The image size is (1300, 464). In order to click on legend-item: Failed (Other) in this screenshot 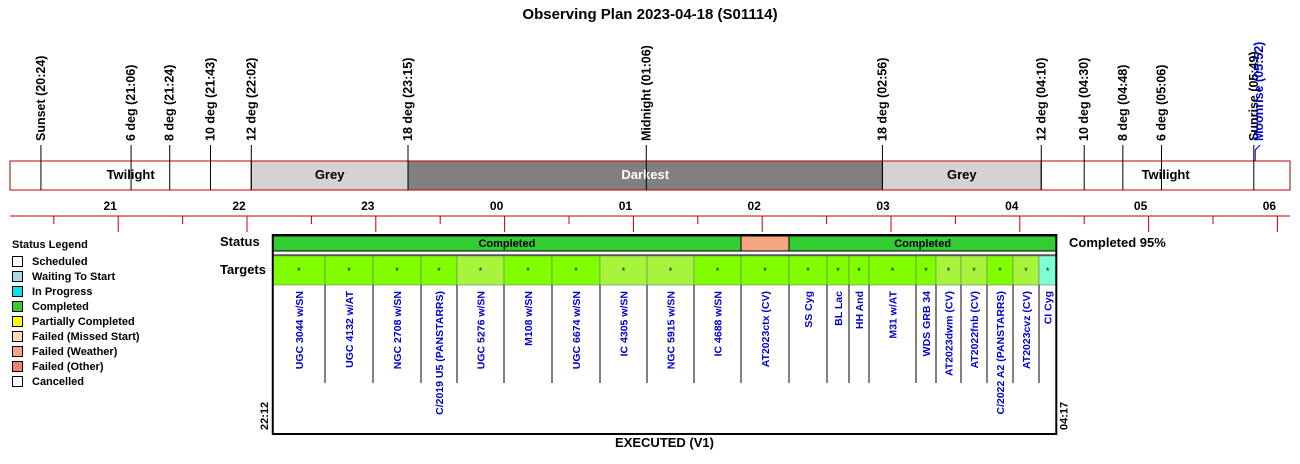, I will do `click(76, 366)`.